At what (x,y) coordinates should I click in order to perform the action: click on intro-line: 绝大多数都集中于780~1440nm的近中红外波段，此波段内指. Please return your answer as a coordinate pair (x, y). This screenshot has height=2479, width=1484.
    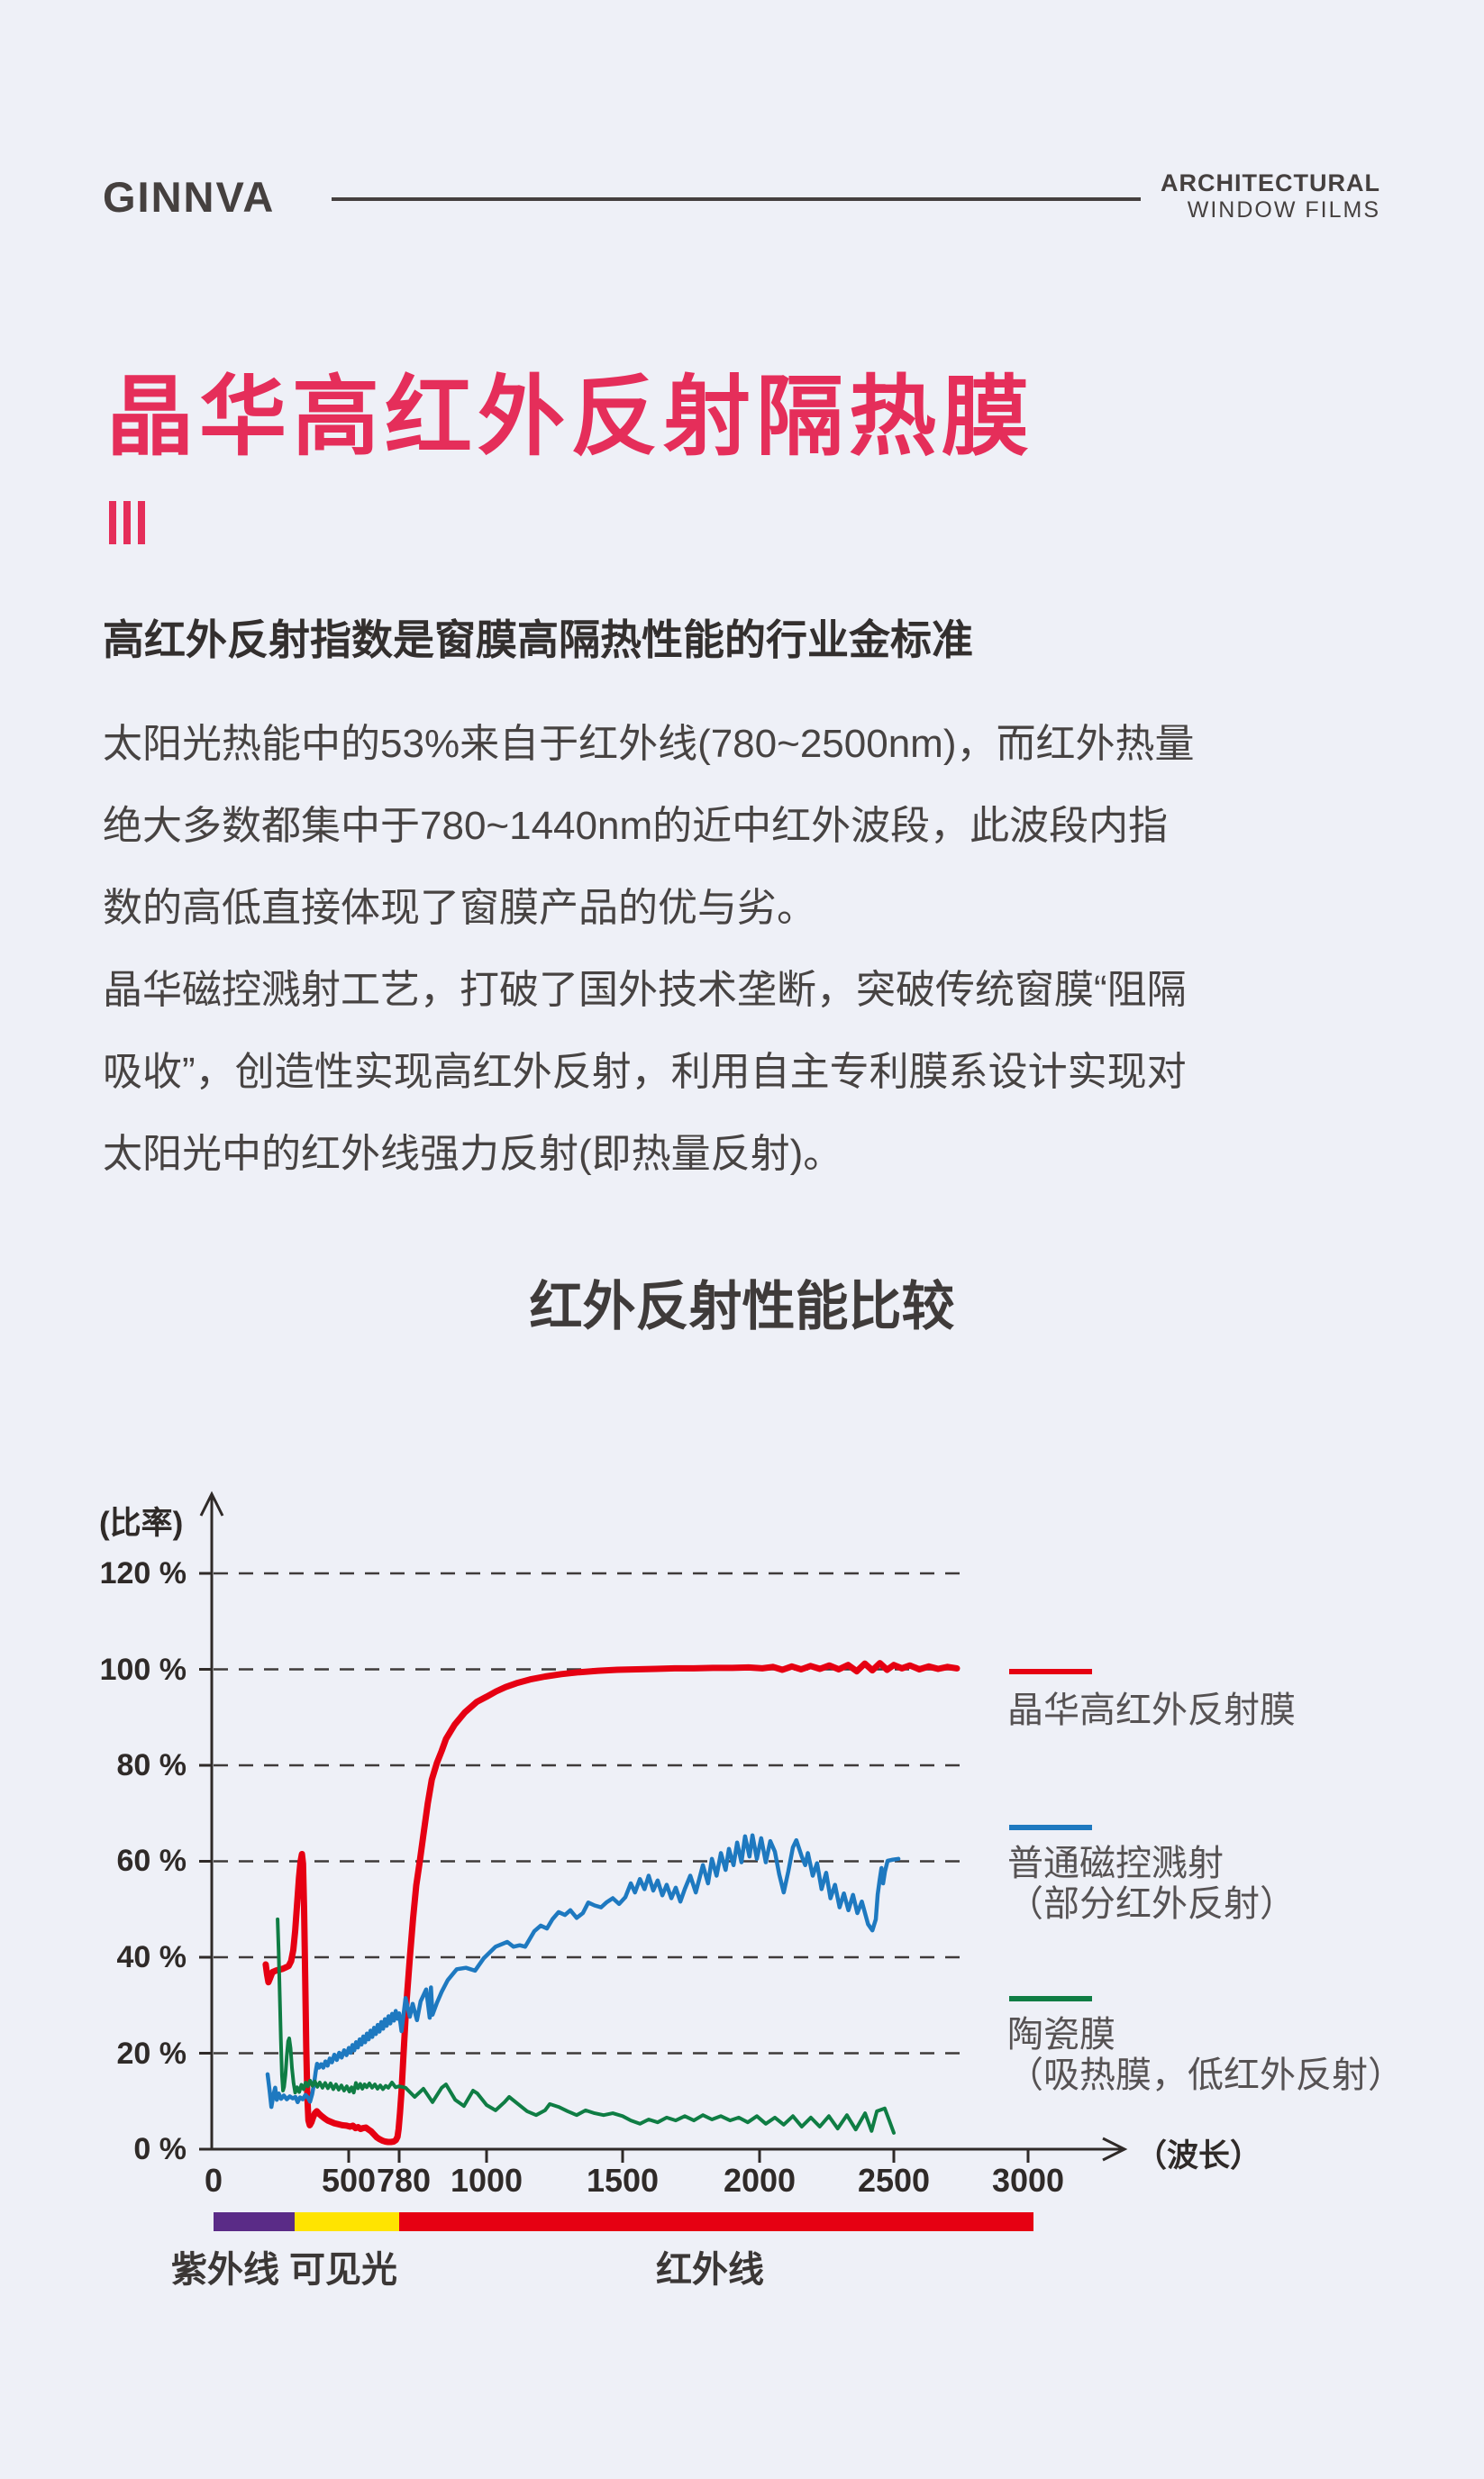
    Looking at the image, I should click on (636, 826).